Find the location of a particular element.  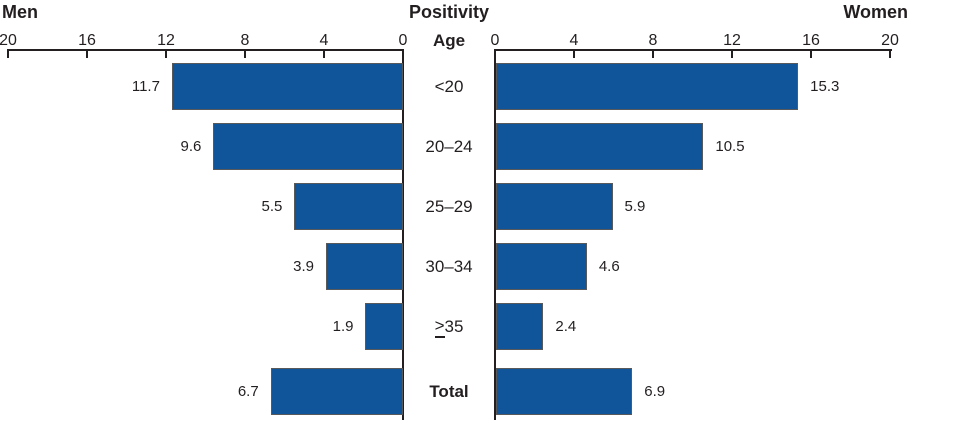

greater-equal-glyph: > is located at coordinates (439, 327).